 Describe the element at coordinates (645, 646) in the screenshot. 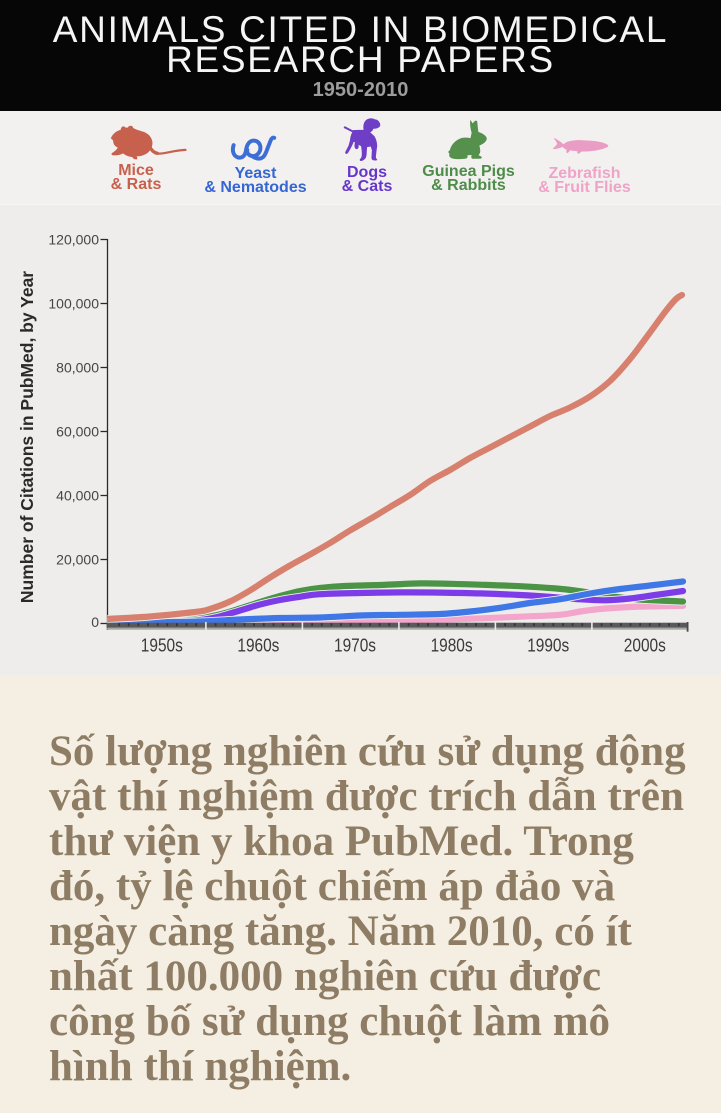

I see `svg-text: 2000s` at that location.